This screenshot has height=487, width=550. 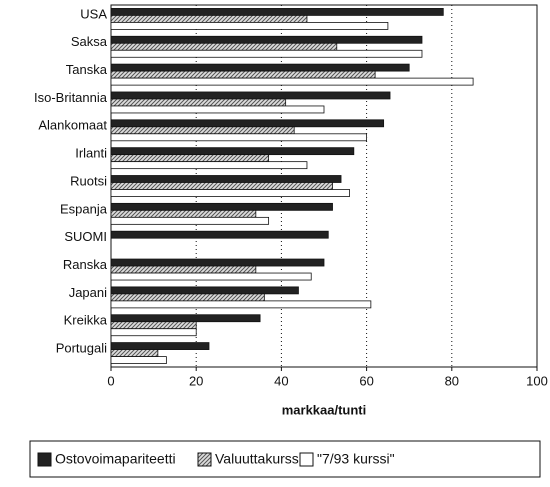 What do you see at coordinates (452, 380) in the screenshot?
I see `x-tick-label: 80` at bounding box center [452, 380].